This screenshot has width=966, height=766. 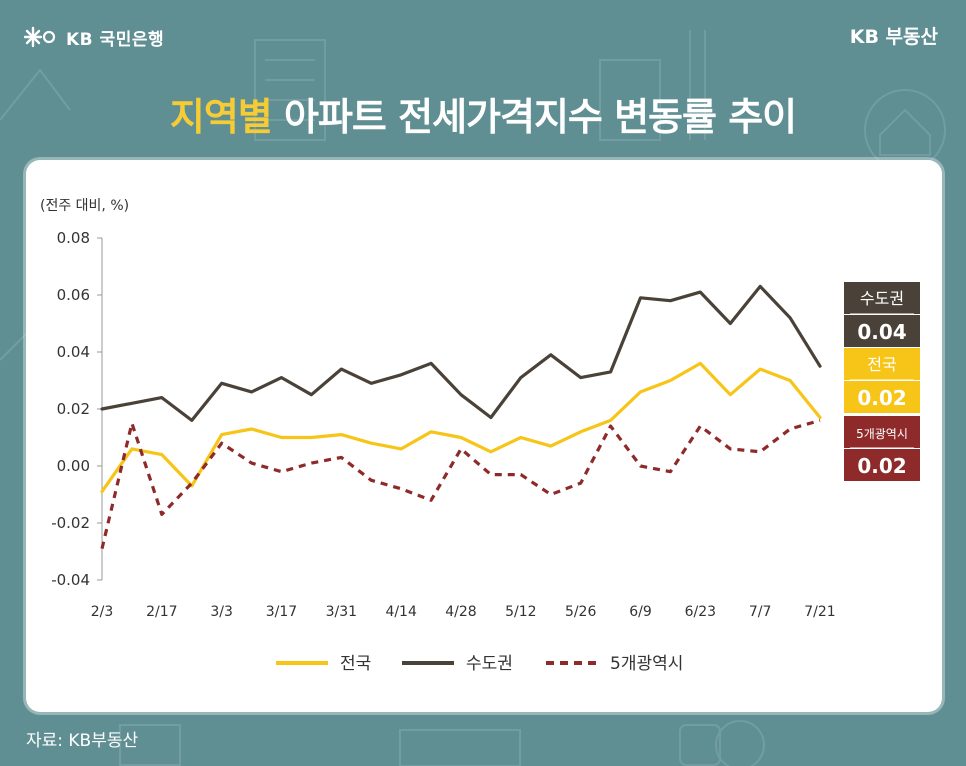 I want to click on x-tick-label: 5/26, so click(x=581, y=612).